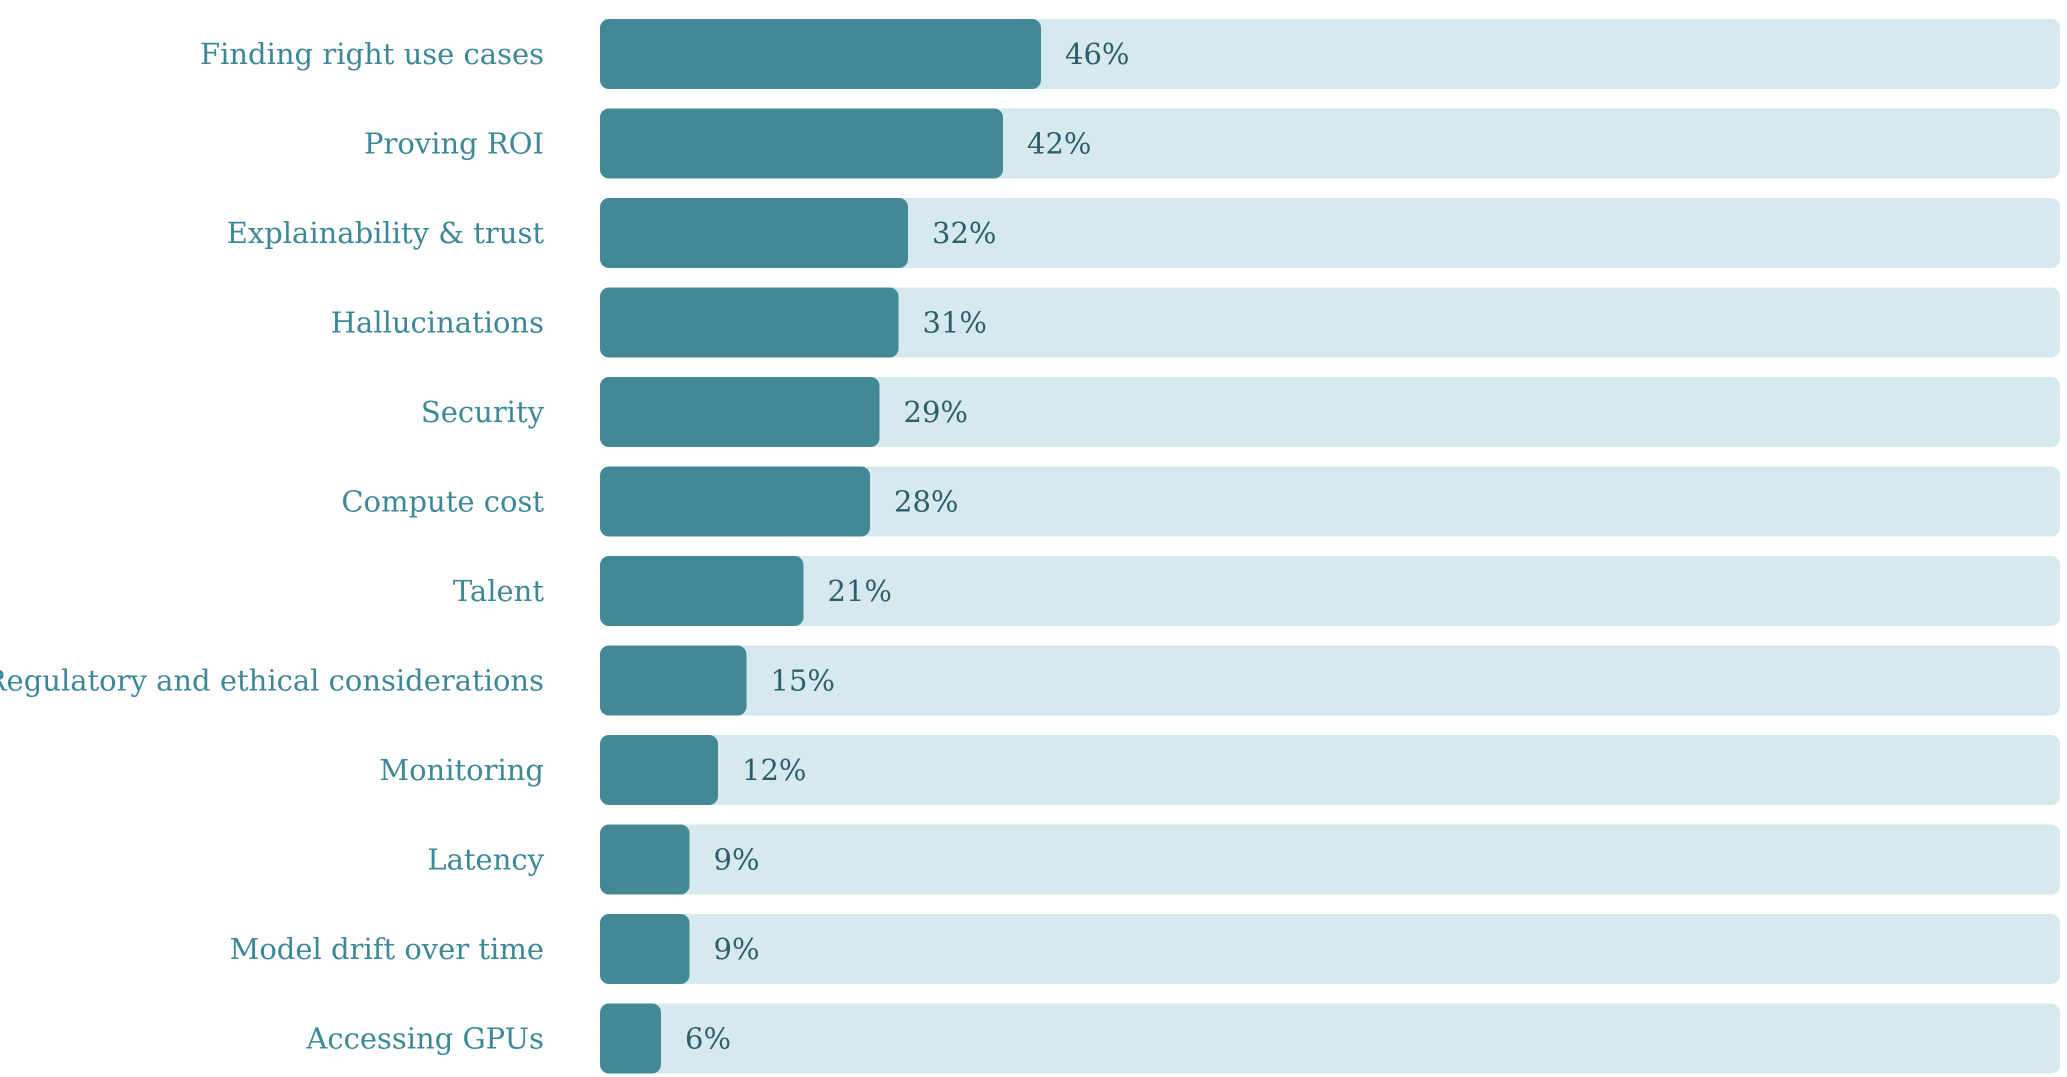 This screenshot has height=1077, width=2067. What do you see at coordinates (437, 323) in the screenshot?
I see `category-label: Hallucinations` at bounding box center [437, 323].